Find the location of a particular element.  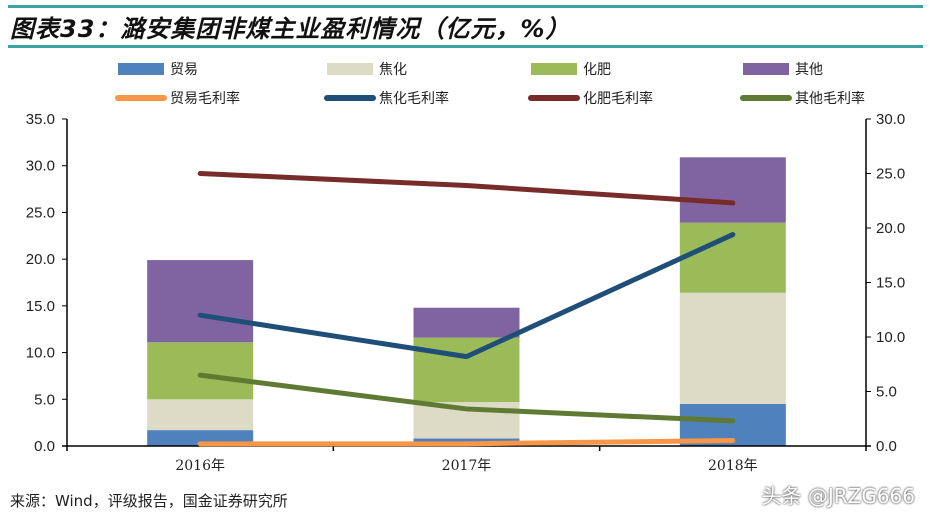

legend-label-4: 贸易毛利率 is located at coordinates (205, 98).